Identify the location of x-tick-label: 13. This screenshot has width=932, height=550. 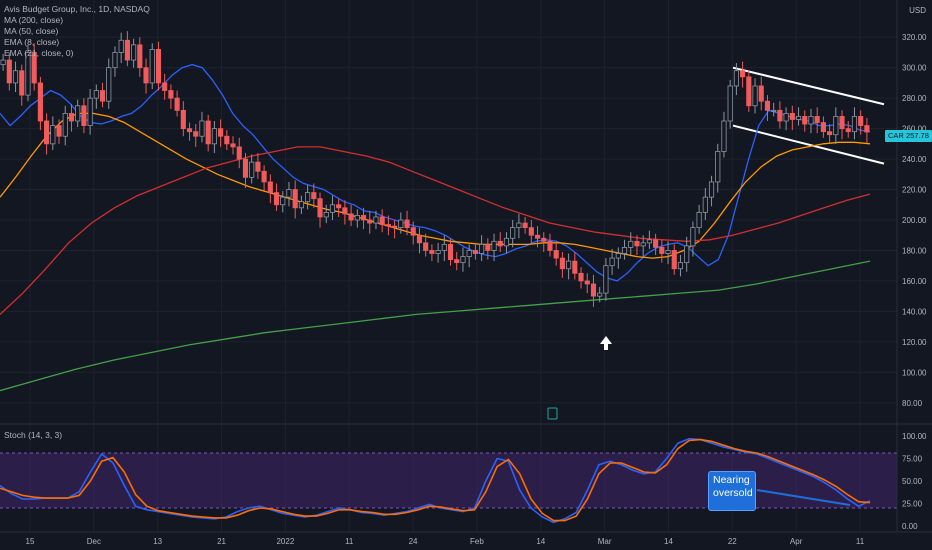
(157, 541).